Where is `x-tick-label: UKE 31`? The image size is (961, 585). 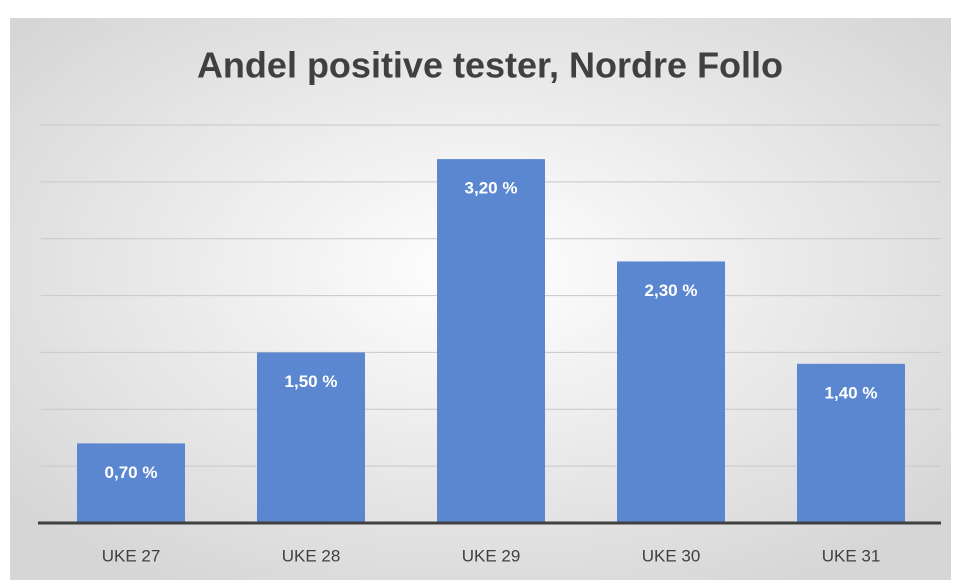 x-tick-label: UKE 31 is located at coordinates (851, 555).